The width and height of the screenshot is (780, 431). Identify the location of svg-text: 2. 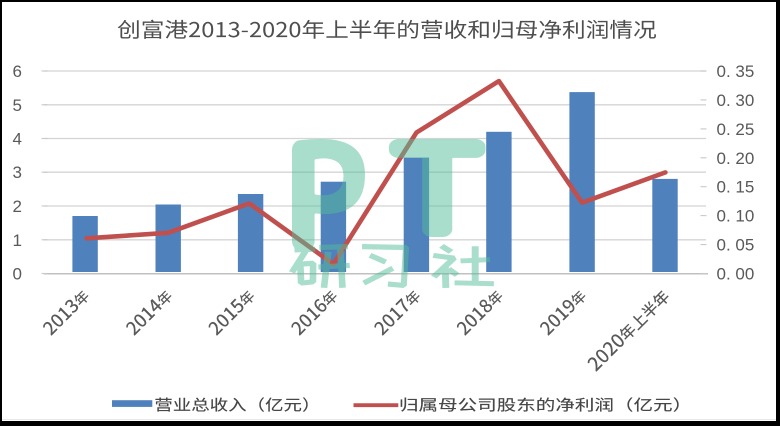
(17, 206).